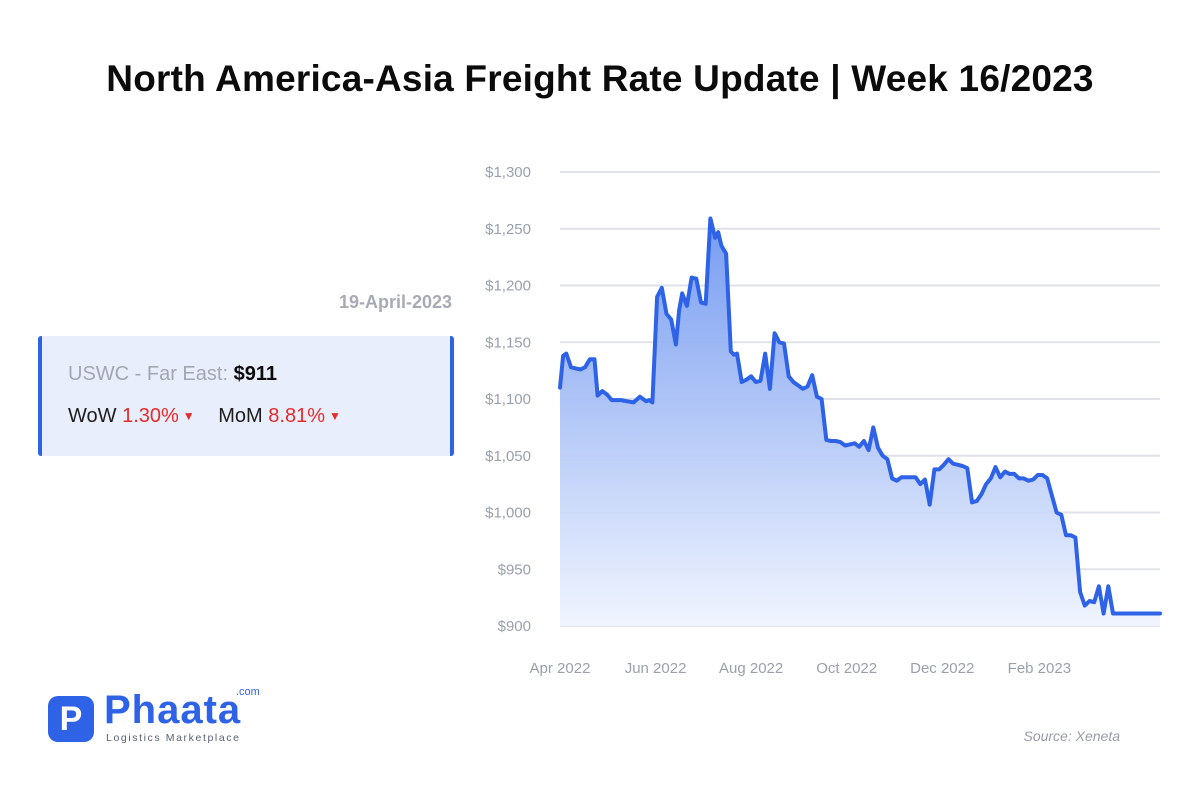  Describe the element at coordinates (255, 374) in the screenshot. I see `rate-price: $911` at that location.